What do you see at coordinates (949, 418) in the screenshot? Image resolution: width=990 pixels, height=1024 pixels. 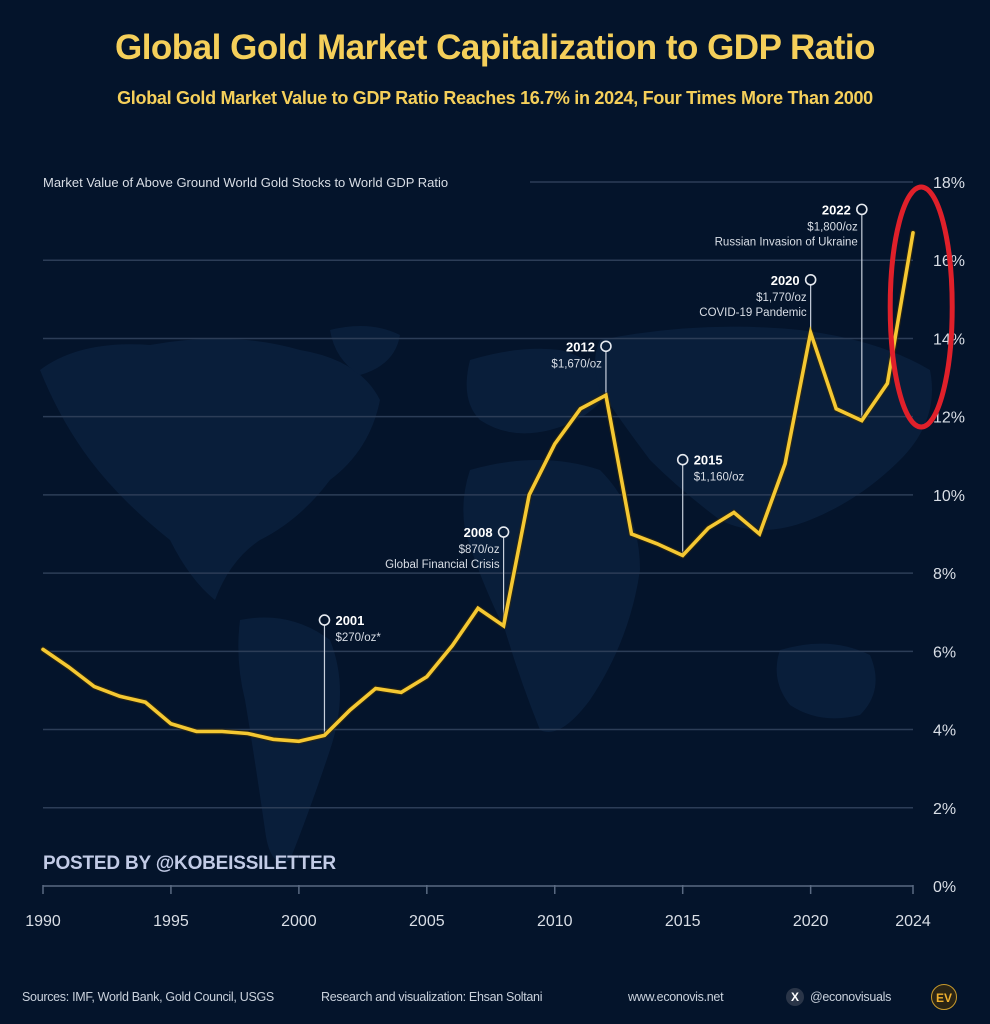 I see `y-tick-label: 12%` at bounding box center [949, 418].